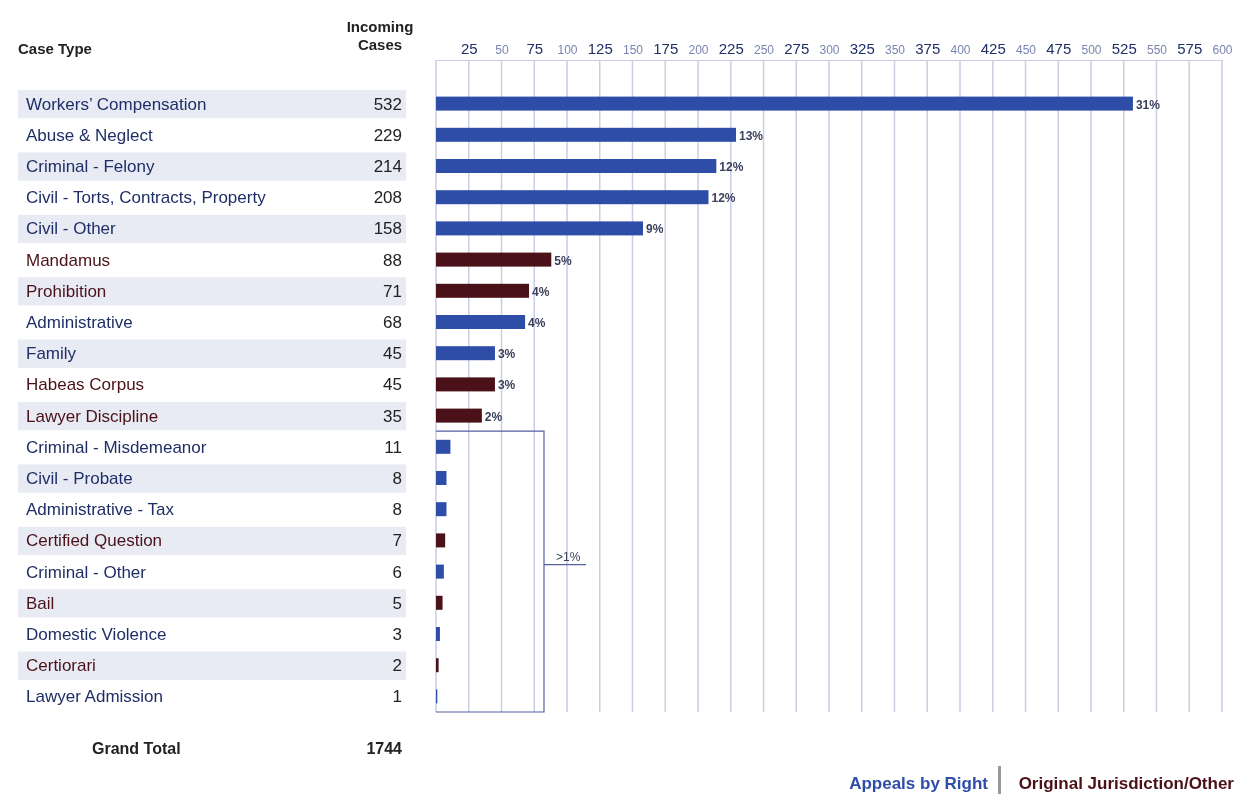 The height and width of the screenshot is (796, 1252). What do you see at coordinates (387, 135) in the screenshot?
I see `data-label: 229` at bounding box center [387, 135].